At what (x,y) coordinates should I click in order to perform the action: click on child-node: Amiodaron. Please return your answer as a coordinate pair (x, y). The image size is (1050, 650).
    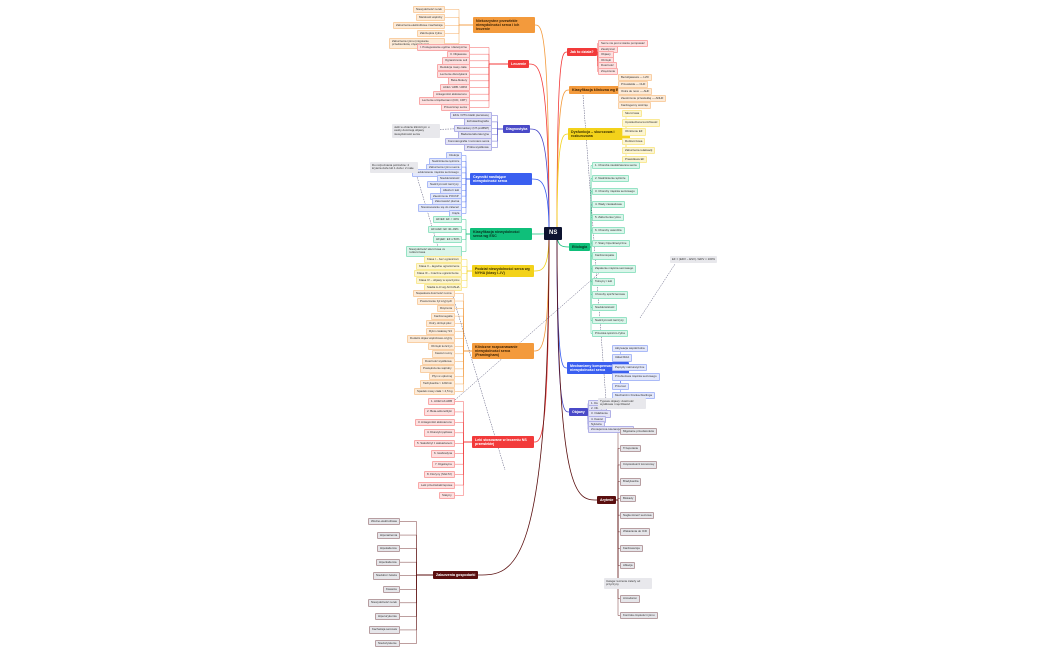
    Looking at the image, I should click on (630, 599).